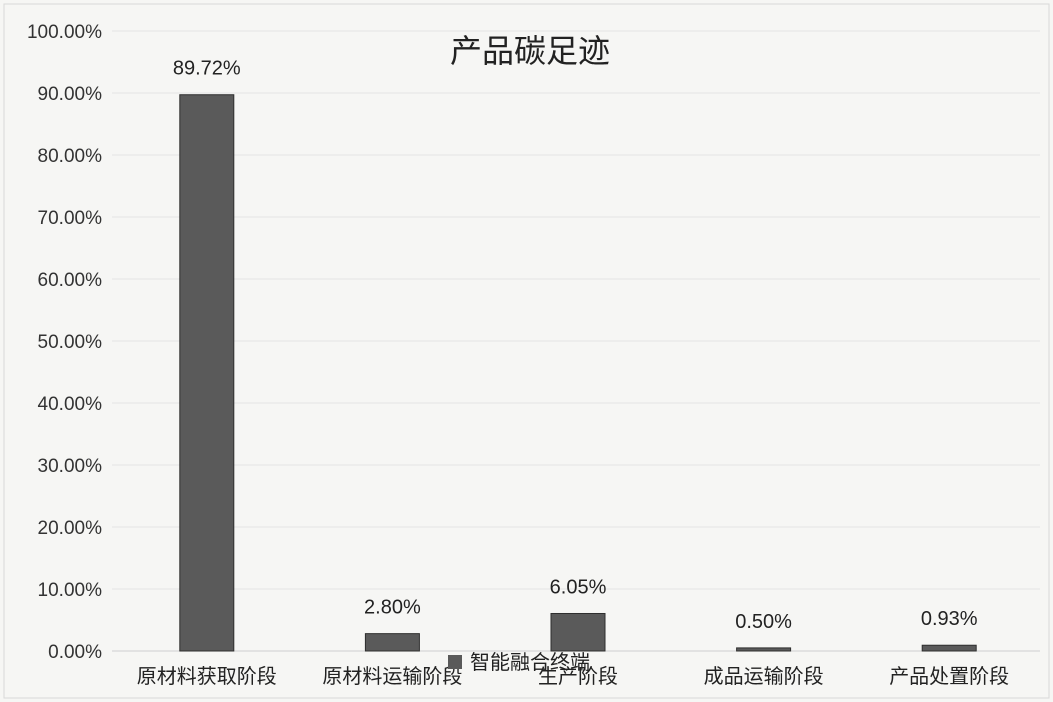 This screenshot has width=1053, height=702. I want to click on y-tick-label: 20.00%, so click(70, 528).